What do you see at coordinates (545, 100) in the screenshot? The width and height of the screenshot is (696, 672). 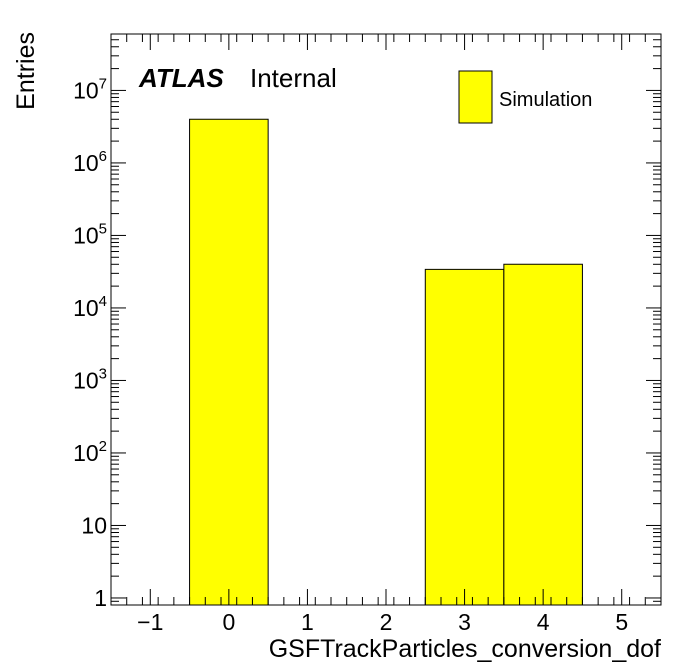 I see `legend-label: Simulation` at bounding box center [545, 100].